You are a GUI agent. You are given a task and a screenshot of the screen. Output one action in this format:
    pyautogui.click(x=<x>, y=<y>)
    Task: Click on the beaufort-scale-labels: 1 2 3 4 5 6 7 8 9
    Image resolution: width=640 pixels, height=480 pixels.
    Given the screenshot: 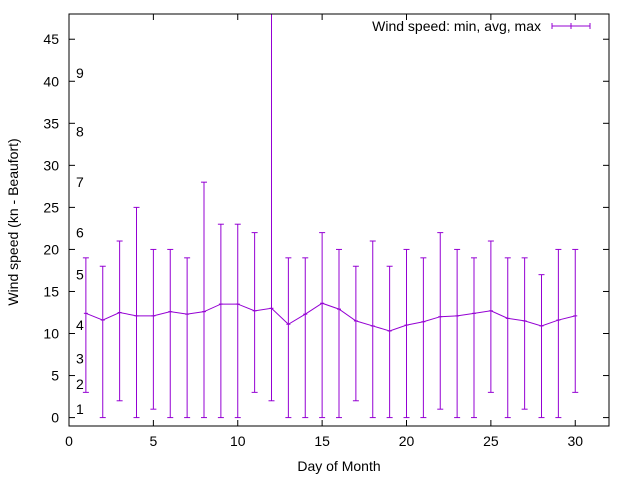 What is the action you would take?
    pyautogui.click(x=80, y=241)
    